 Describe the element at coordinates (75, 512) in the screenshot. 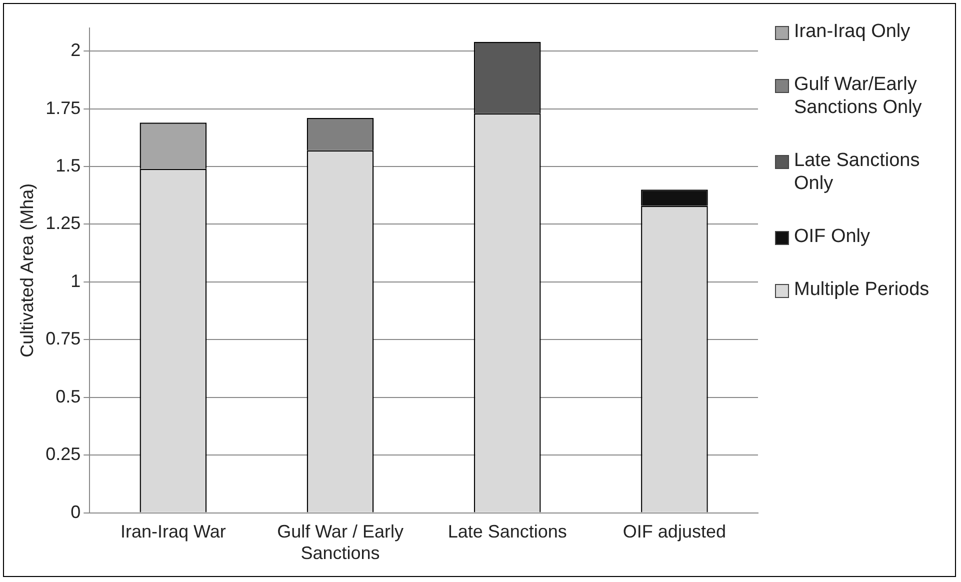

I see `y-tick-label: 0` at that location.